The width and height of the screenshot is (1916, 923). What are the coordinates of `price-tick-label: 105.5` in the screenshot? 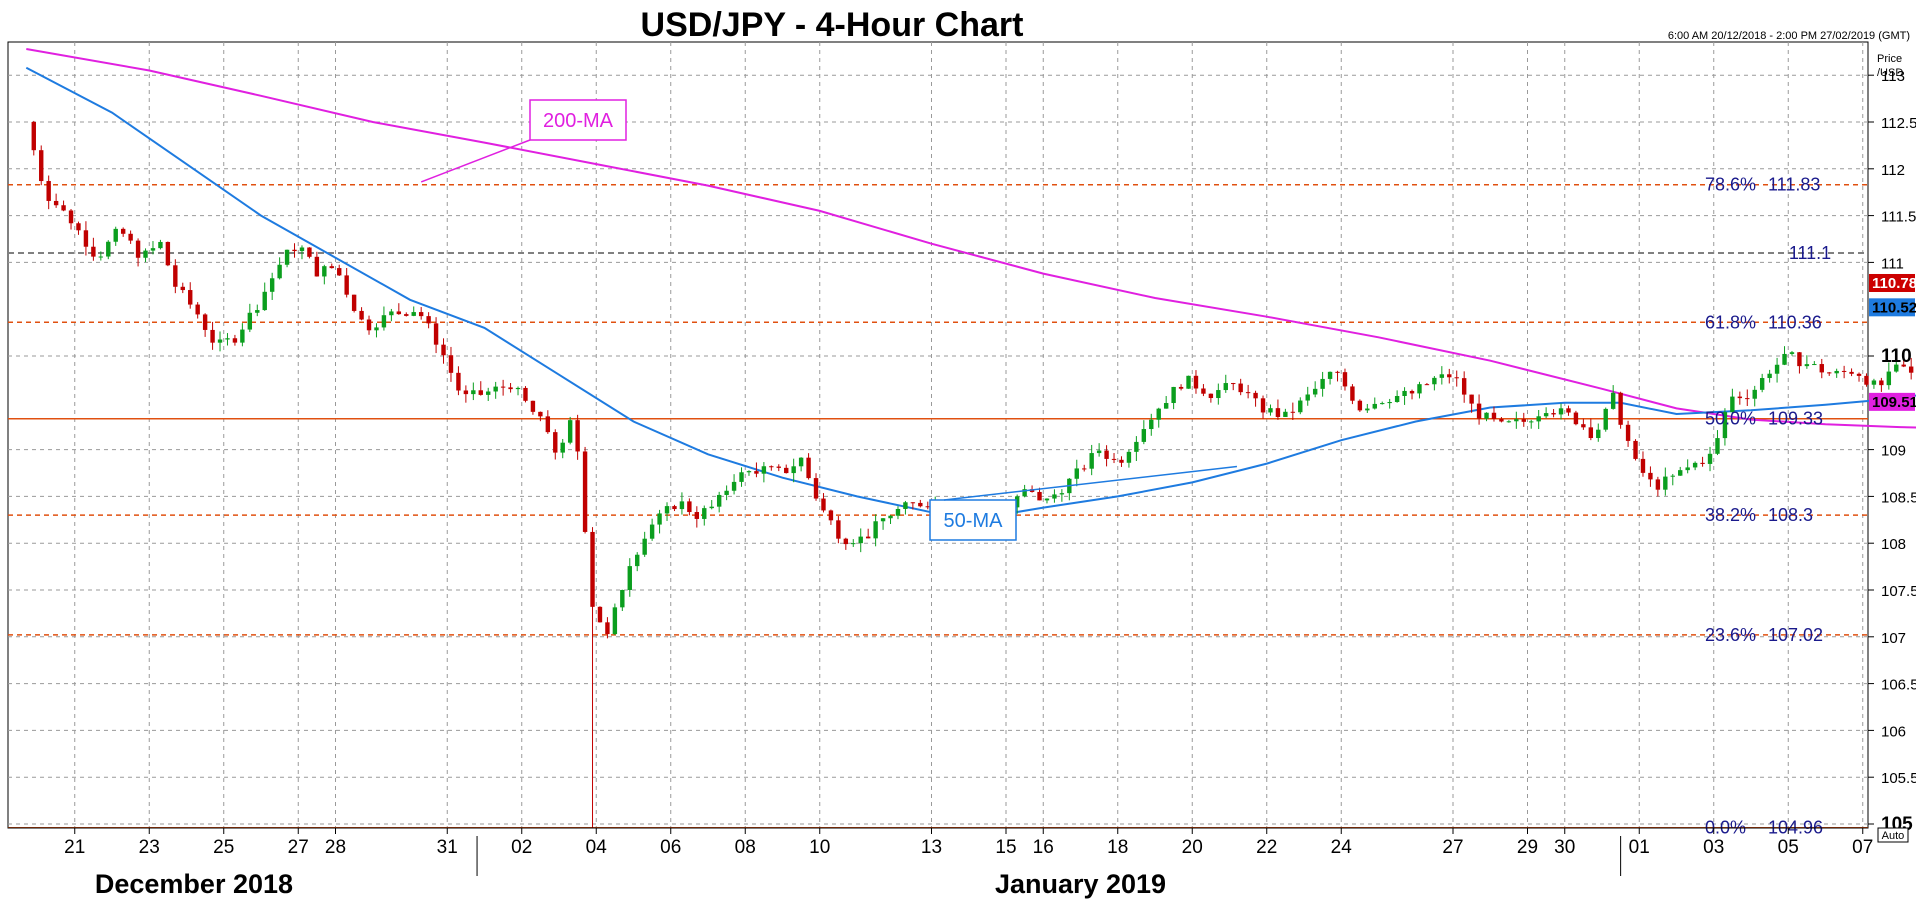 It's located at (1898, 778).